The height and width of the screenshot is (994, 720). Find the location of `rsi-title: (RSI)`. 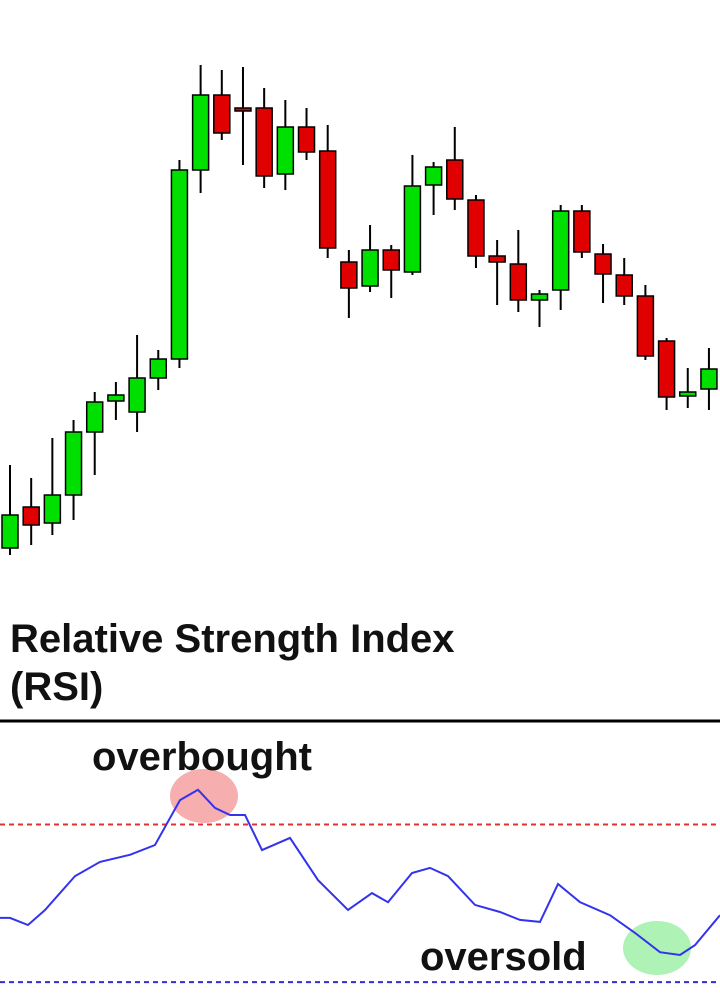

rsi-title: (RSI) is located at coordinates (56, 687).